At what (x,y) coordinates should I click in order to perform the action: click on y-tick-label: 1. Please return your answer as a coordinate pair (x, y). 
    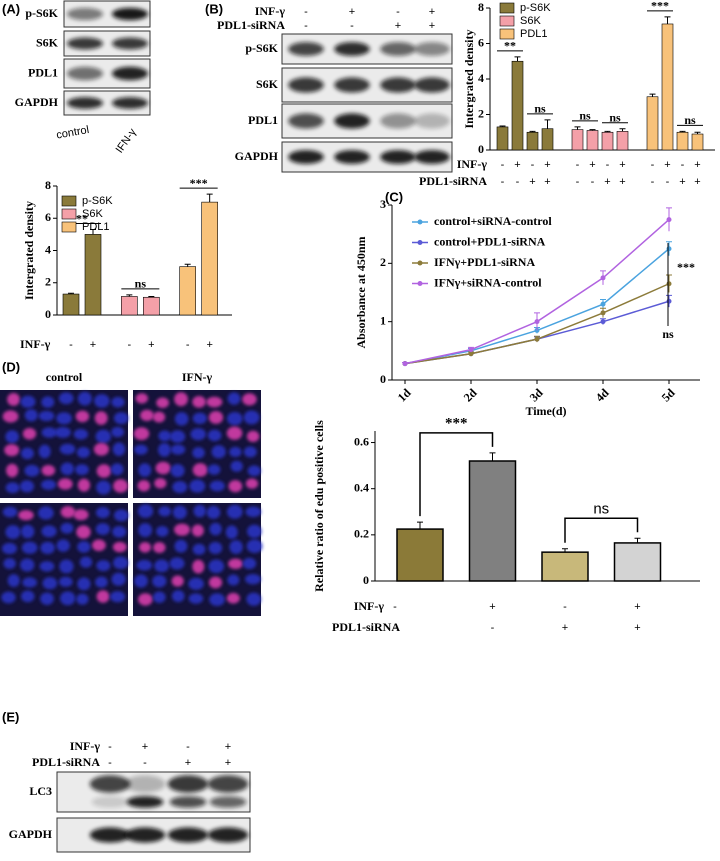
    Looking at the image, I should click on (383, 320).